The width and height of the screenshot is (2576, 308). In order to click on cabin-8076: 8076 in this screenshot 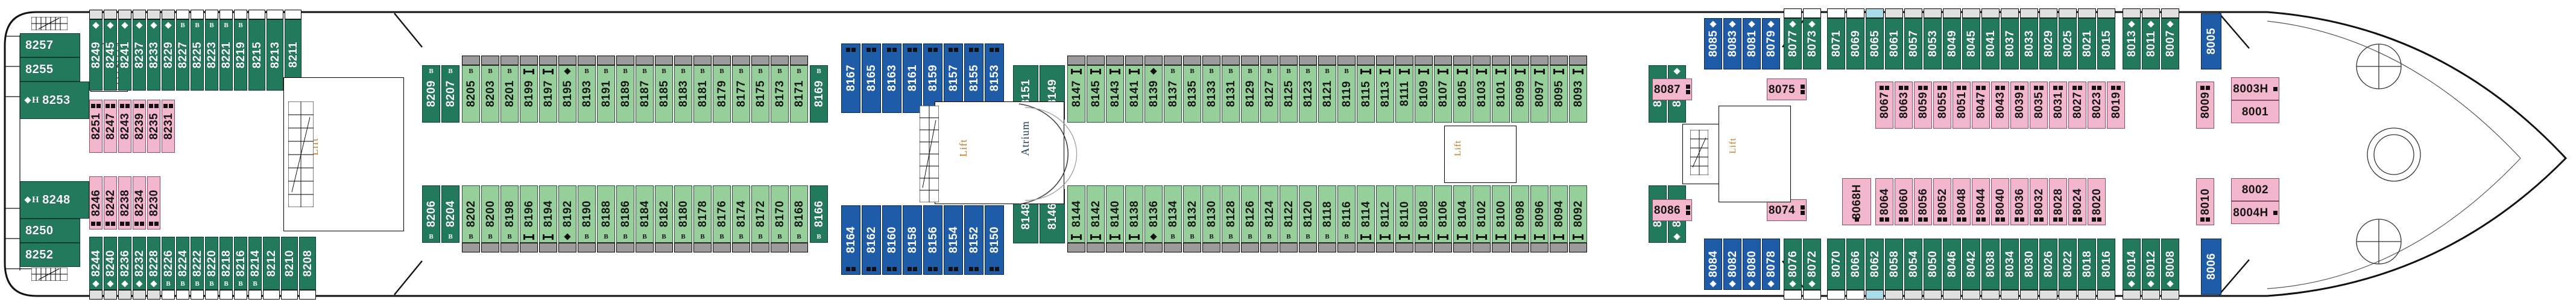, I will do `click(1793, 264)`.